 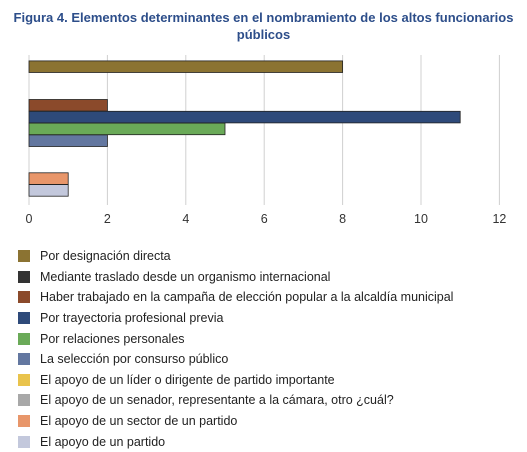 I want to click on legend-label: Por relaciones personales, so click(x=112, y=338).